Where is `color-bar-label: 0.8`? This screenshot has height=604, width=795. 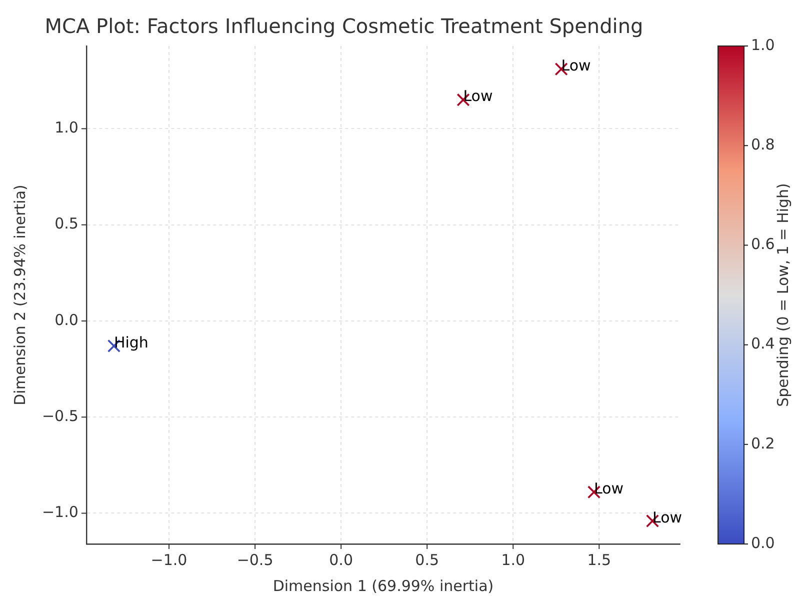 color-bar-label: 0.8 is located at coordinates (763, 144).